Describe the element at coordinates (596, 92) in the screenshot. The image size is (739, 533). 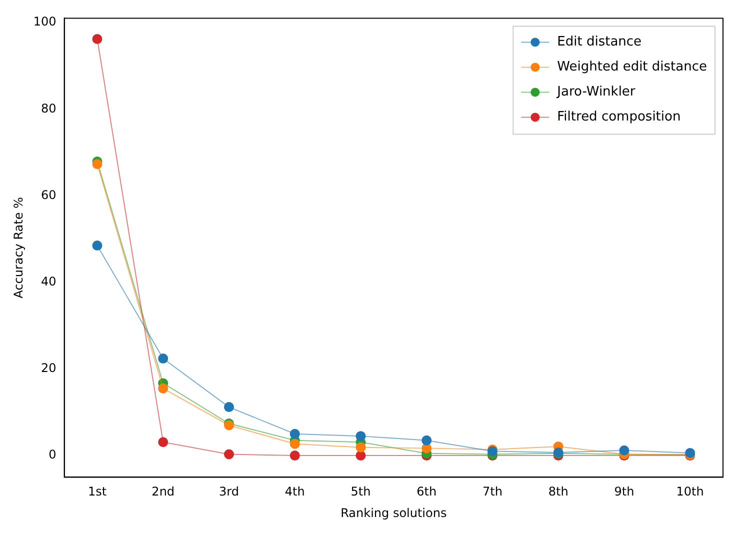
I see `legend-label: Jaro-Winkler` at that location.